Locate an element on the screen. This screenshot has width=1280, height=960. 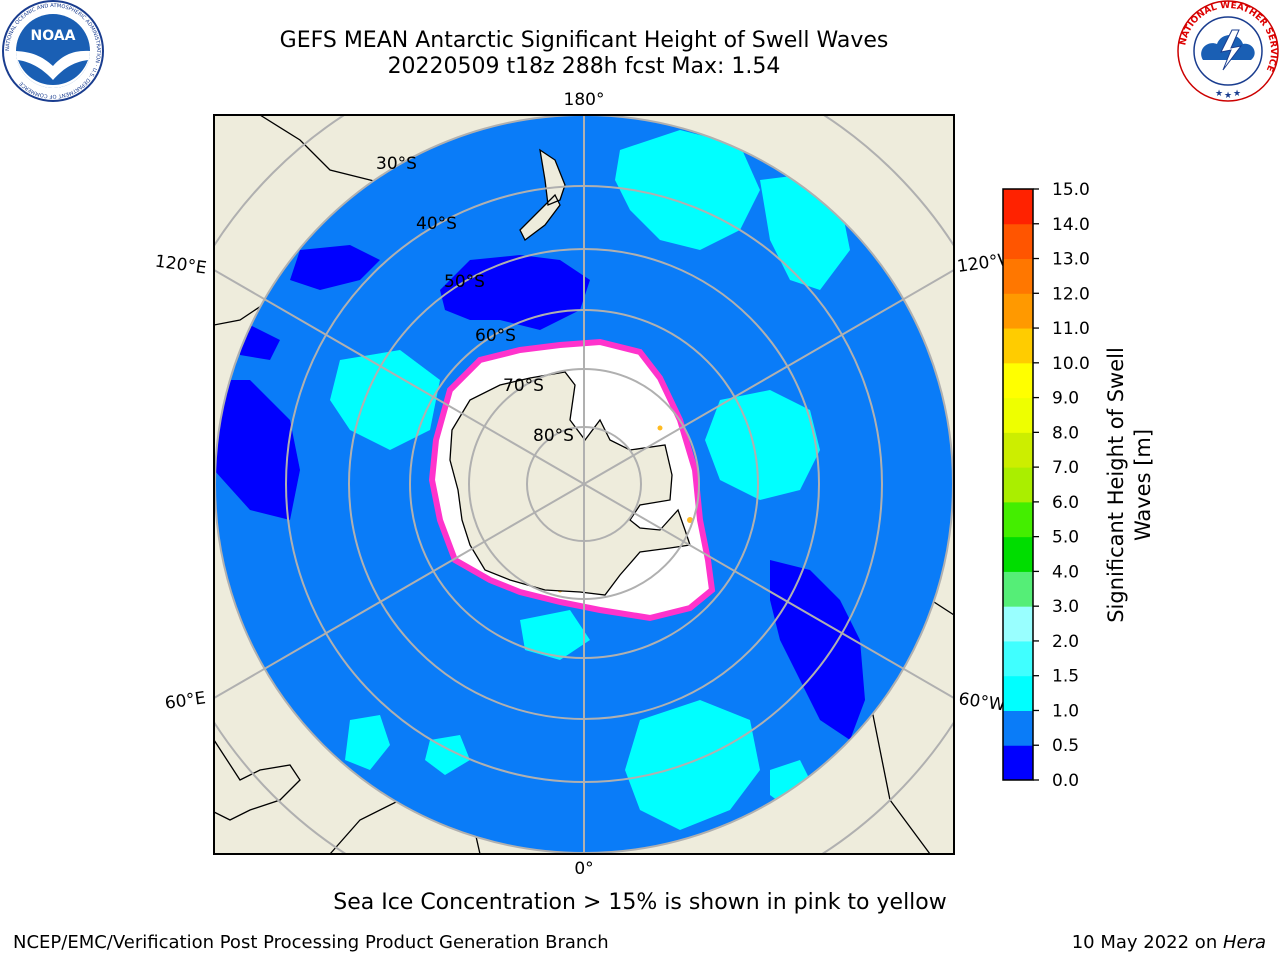
colorbar-tick-label: 9.0 is located at coordinates (1065, 399).